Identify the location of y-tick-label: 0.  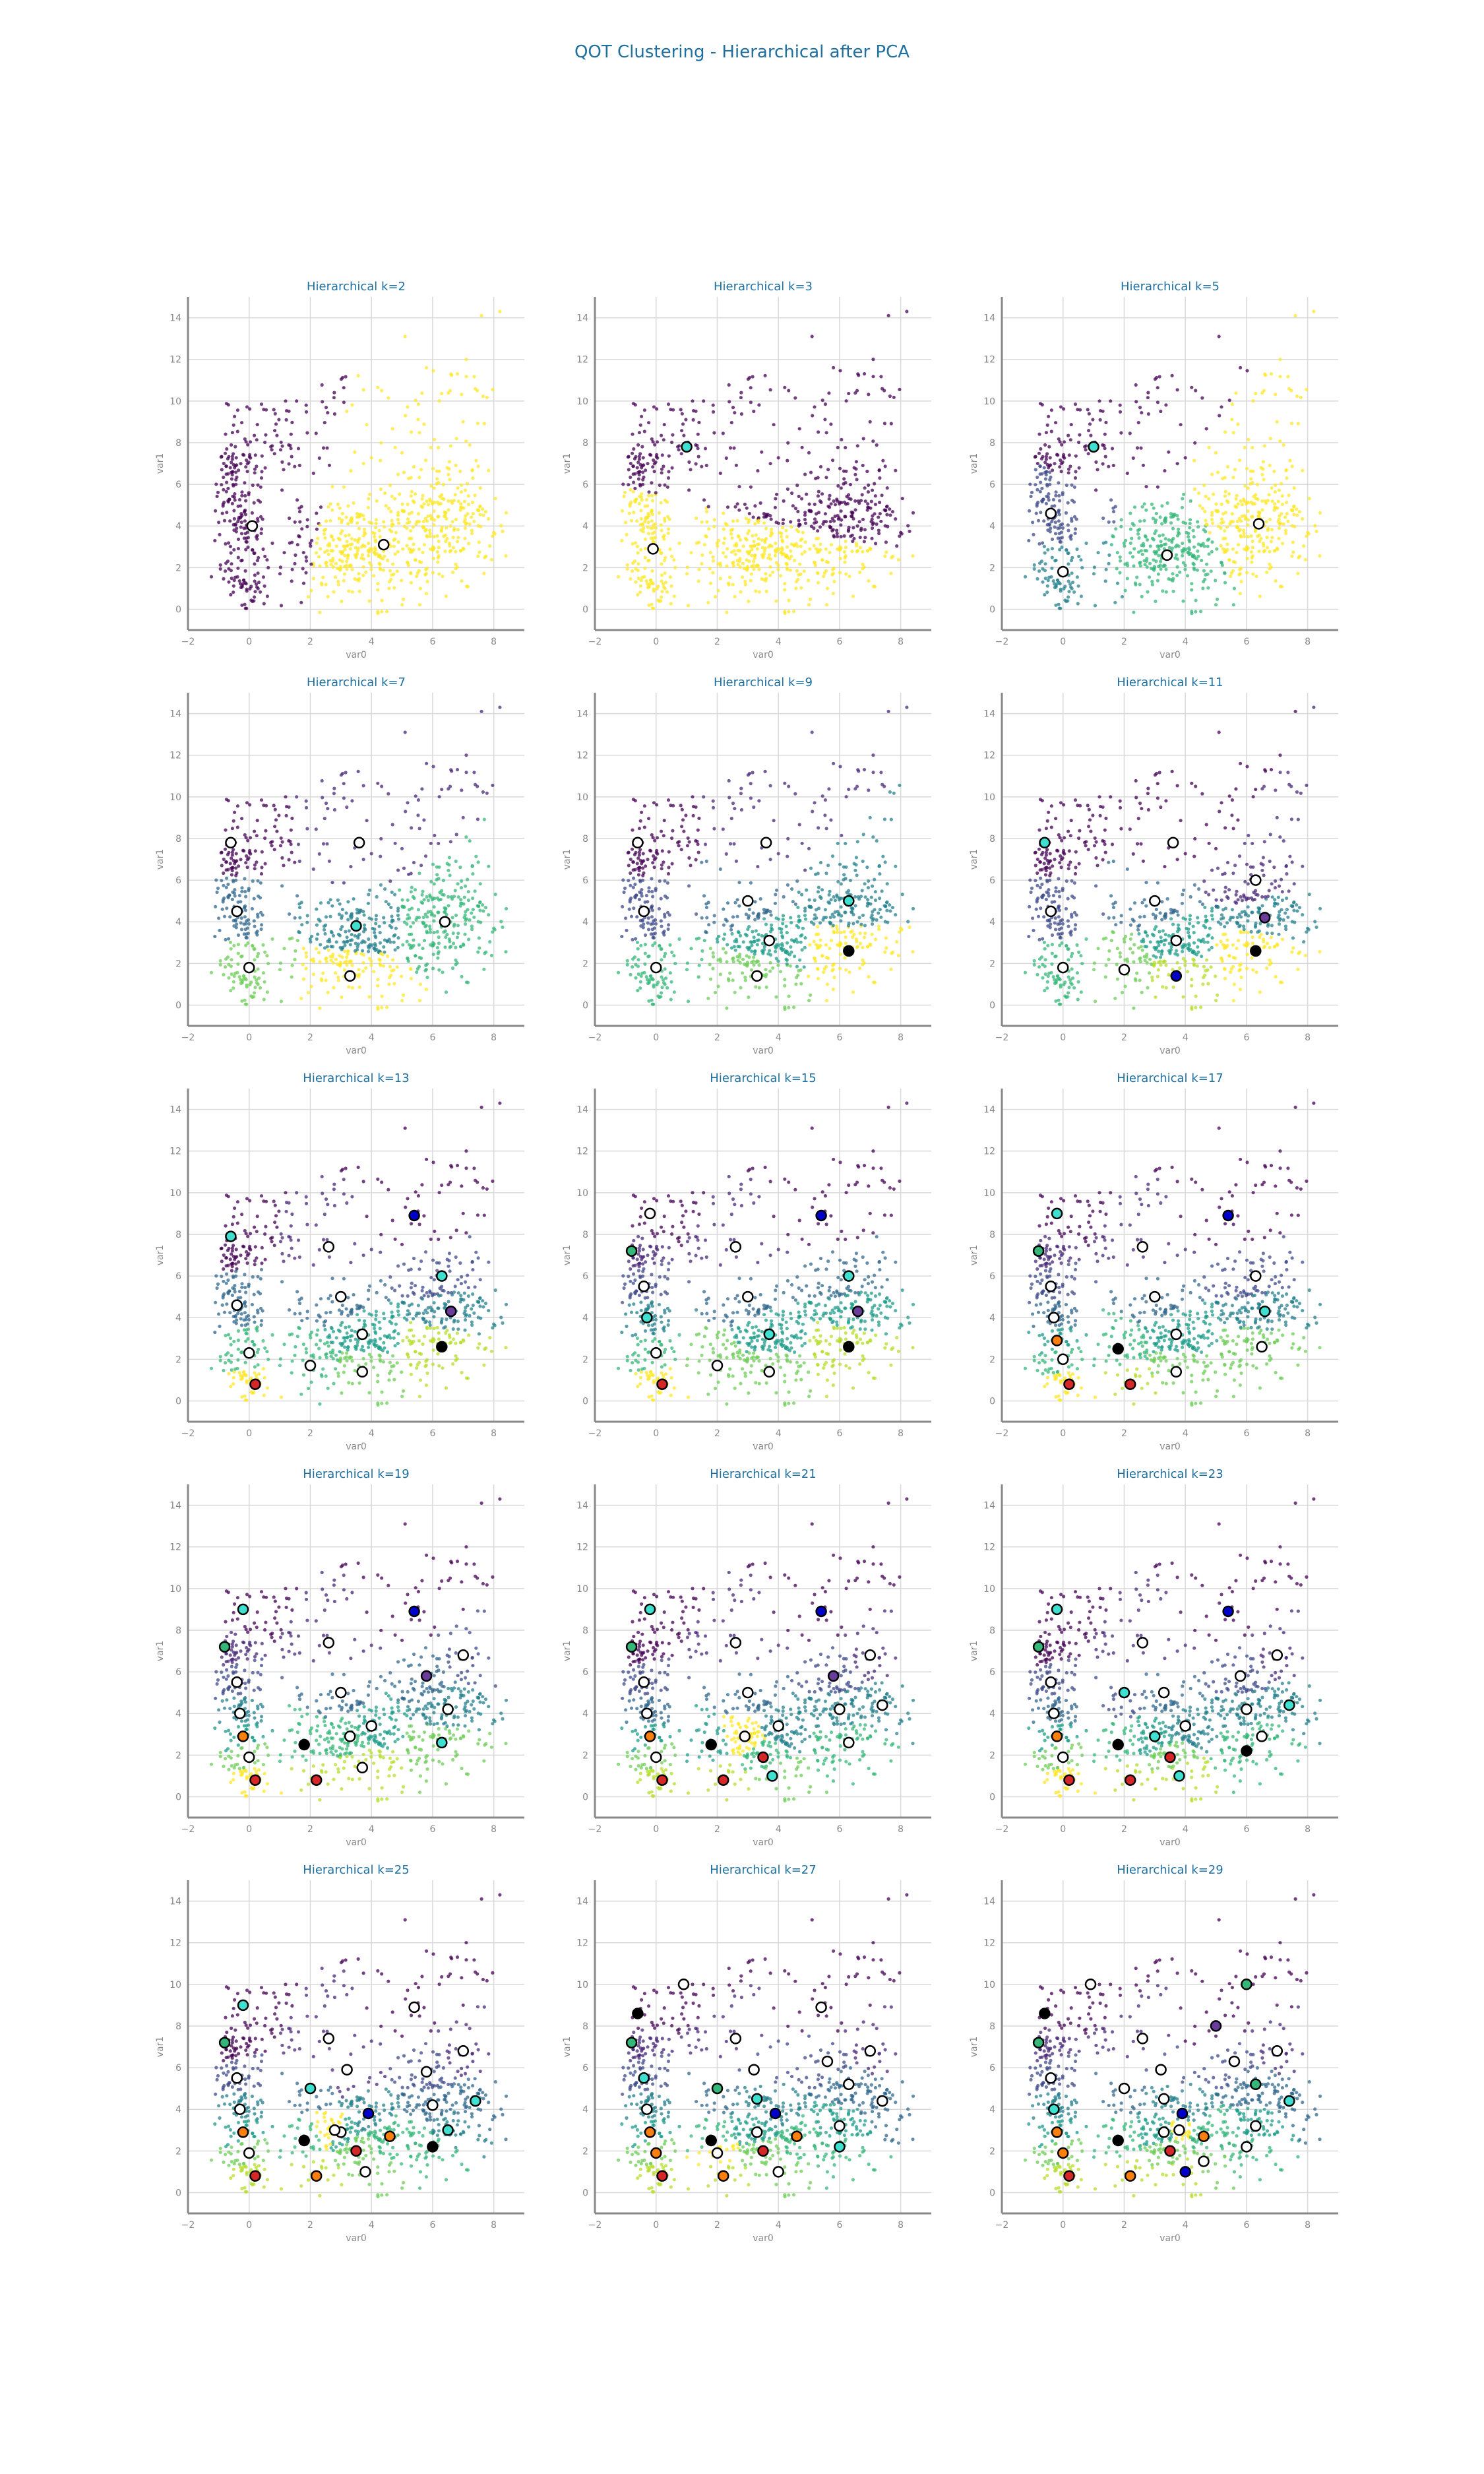
(585, 1005).